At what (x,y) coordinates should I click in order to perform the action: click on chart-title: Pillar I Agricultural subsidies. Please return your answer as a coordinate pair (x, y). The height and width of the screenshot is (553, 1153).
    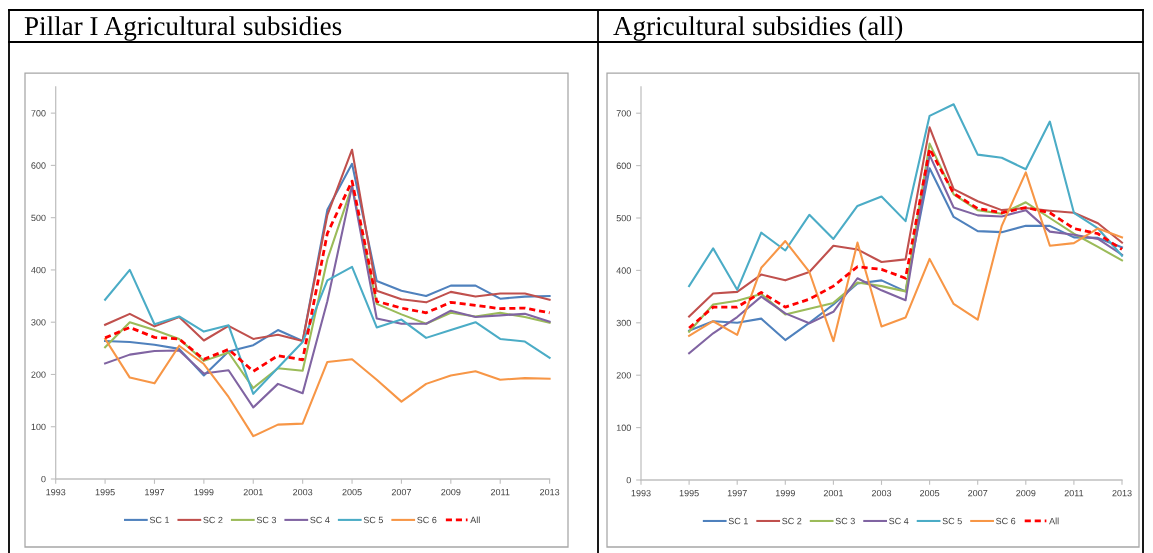
    Looking at the image, I should click on (183, 28).